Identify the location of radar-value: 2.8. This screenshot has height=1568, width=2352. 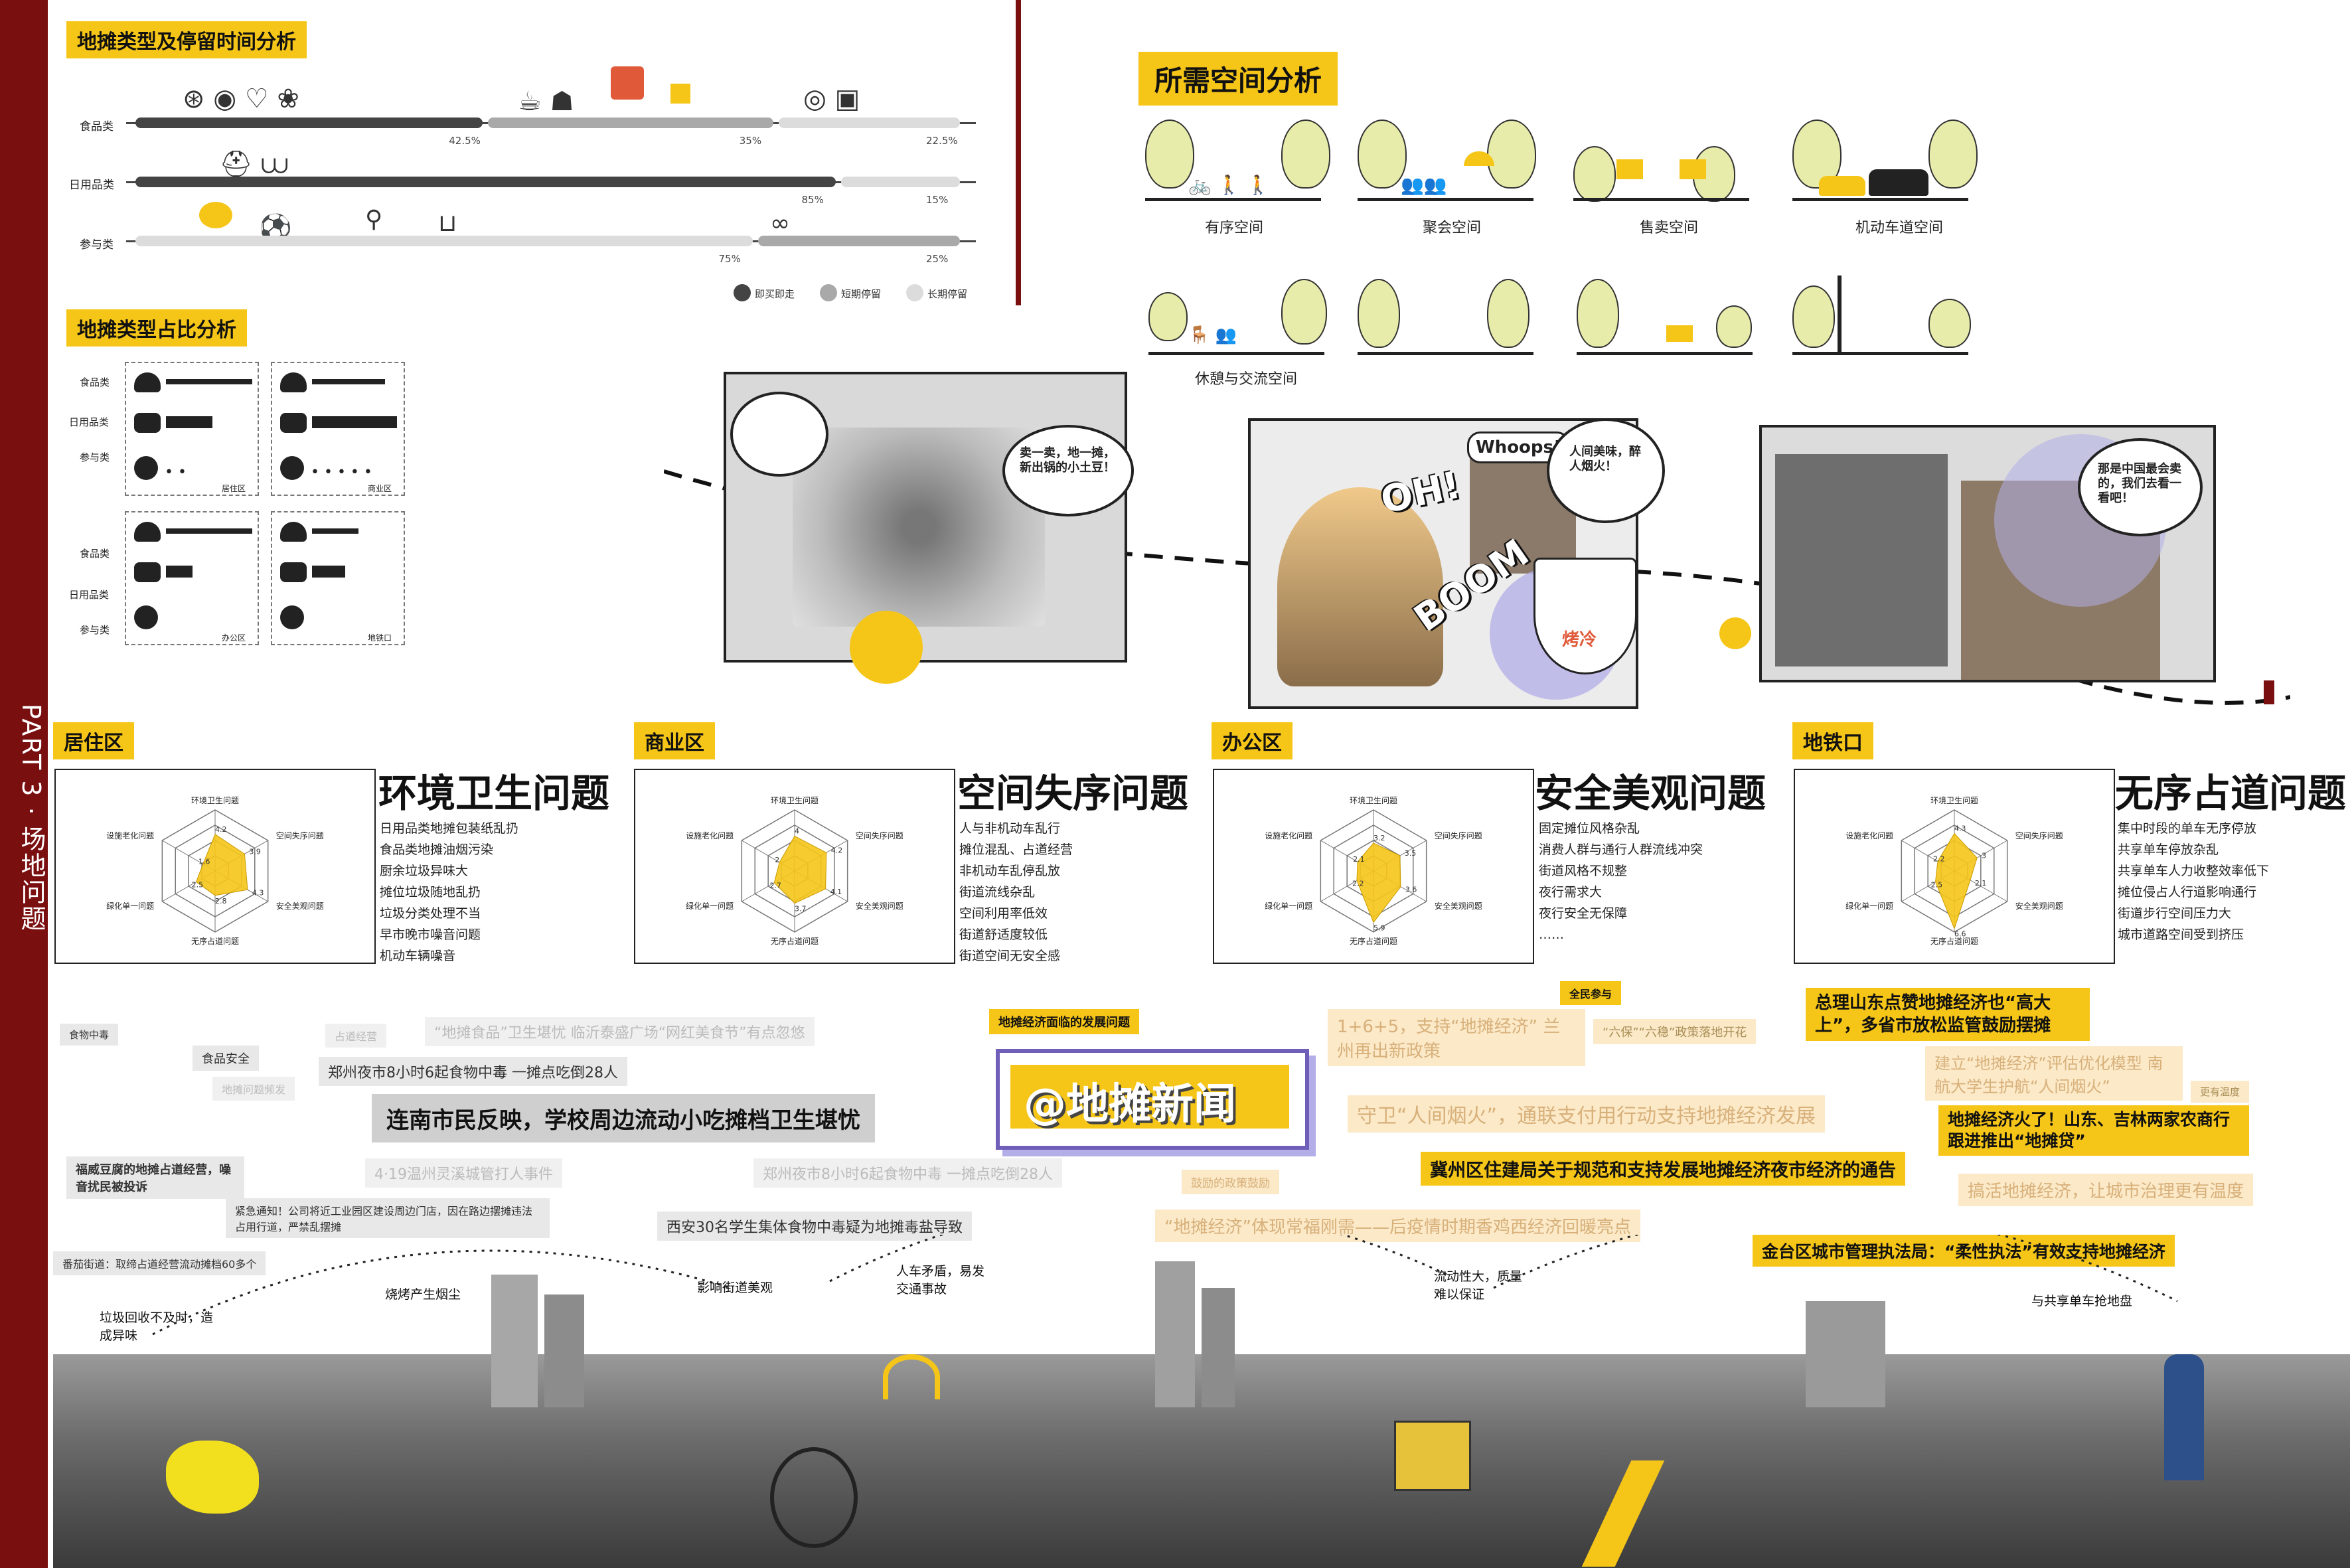
(221, 901).